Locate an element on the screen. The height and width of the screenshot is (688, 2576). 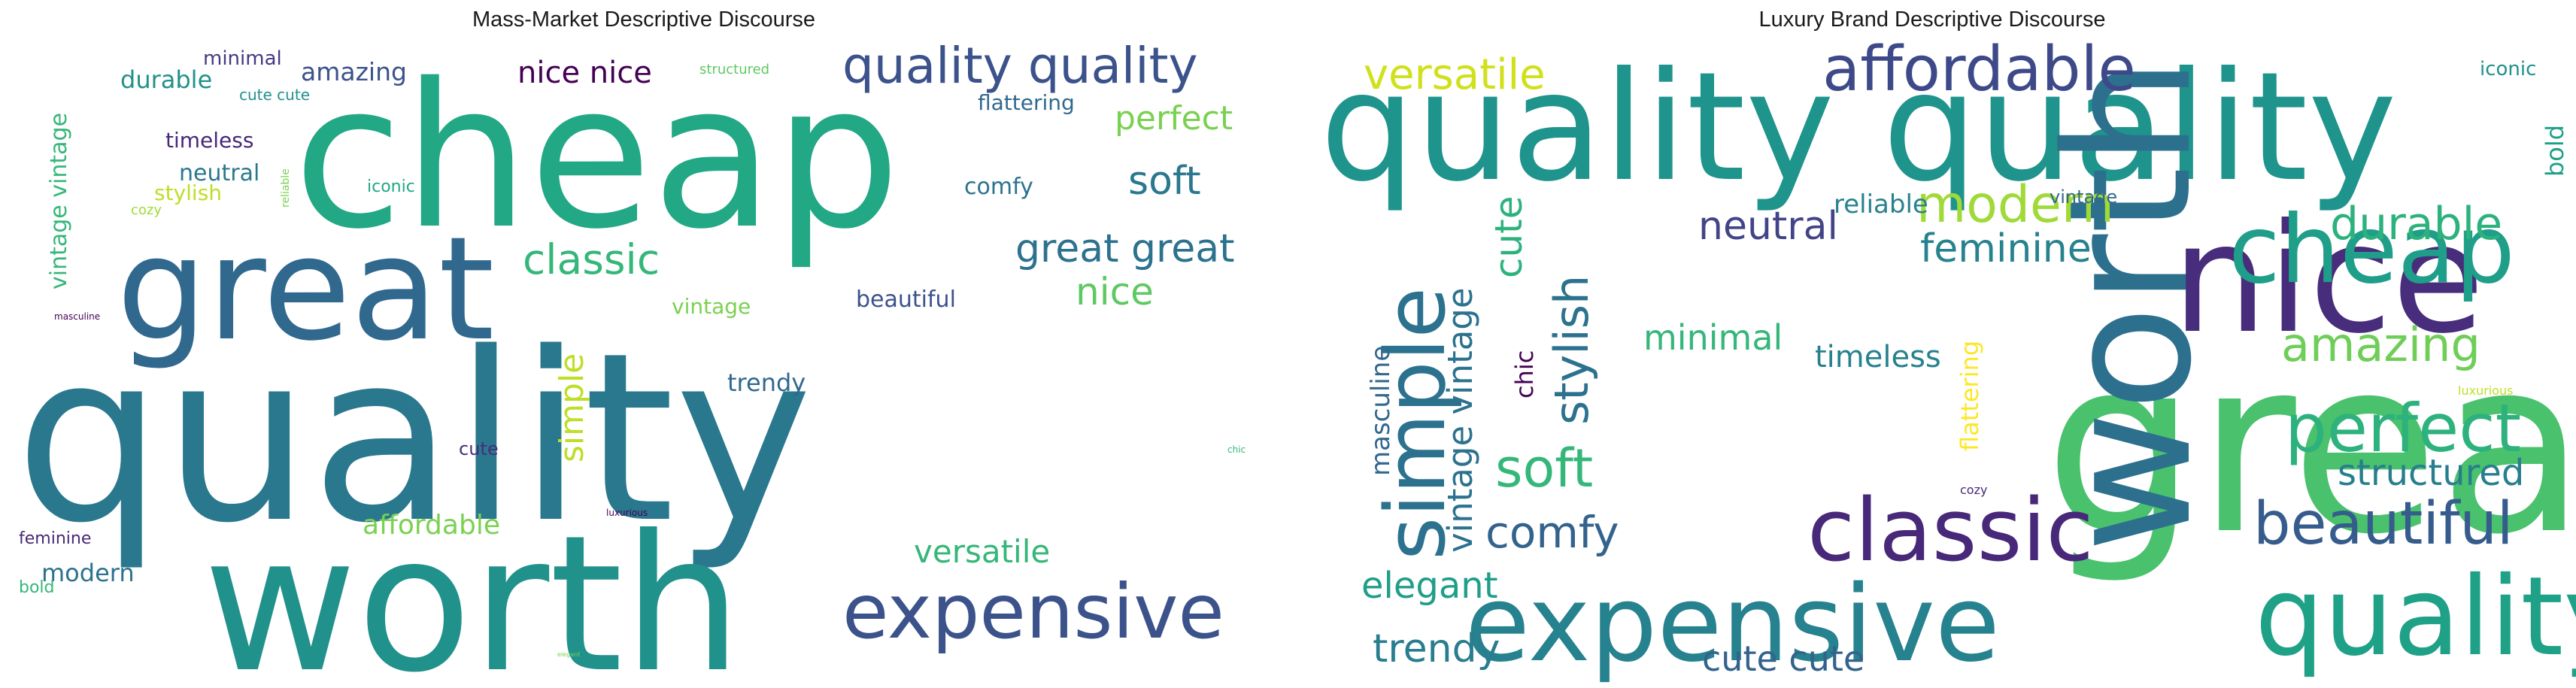
luxury-title: Luxury Brand Descriptive Discourse is located at coordinates (1932, 20).